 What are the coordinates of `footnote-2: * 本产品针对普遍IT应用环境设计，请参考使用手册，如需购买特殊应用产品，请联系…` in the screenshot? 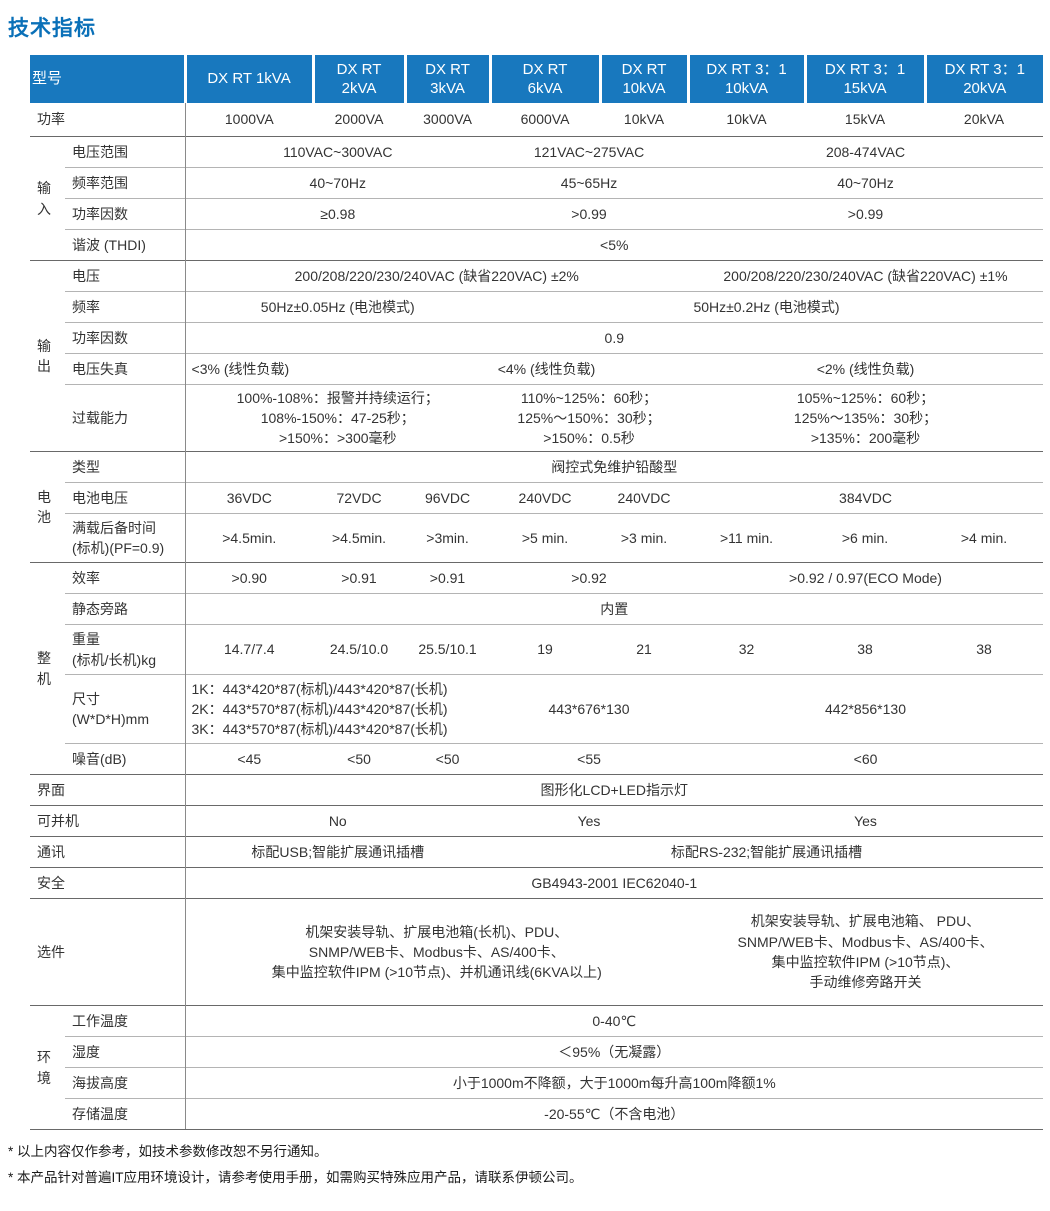 It's located at (295, 1177).